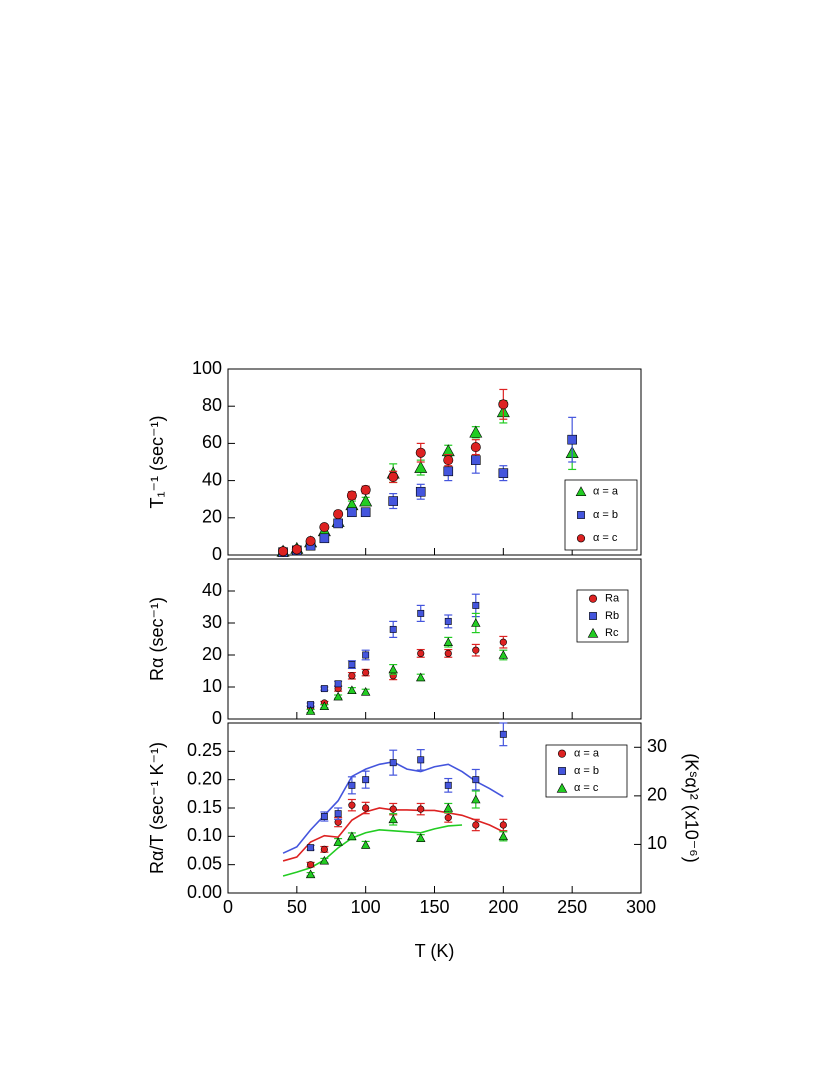  What do you see at coordinates (204, 892) in the screenshot?
I see `y-tick-label: 0.00` at bounding box center [204, 892].